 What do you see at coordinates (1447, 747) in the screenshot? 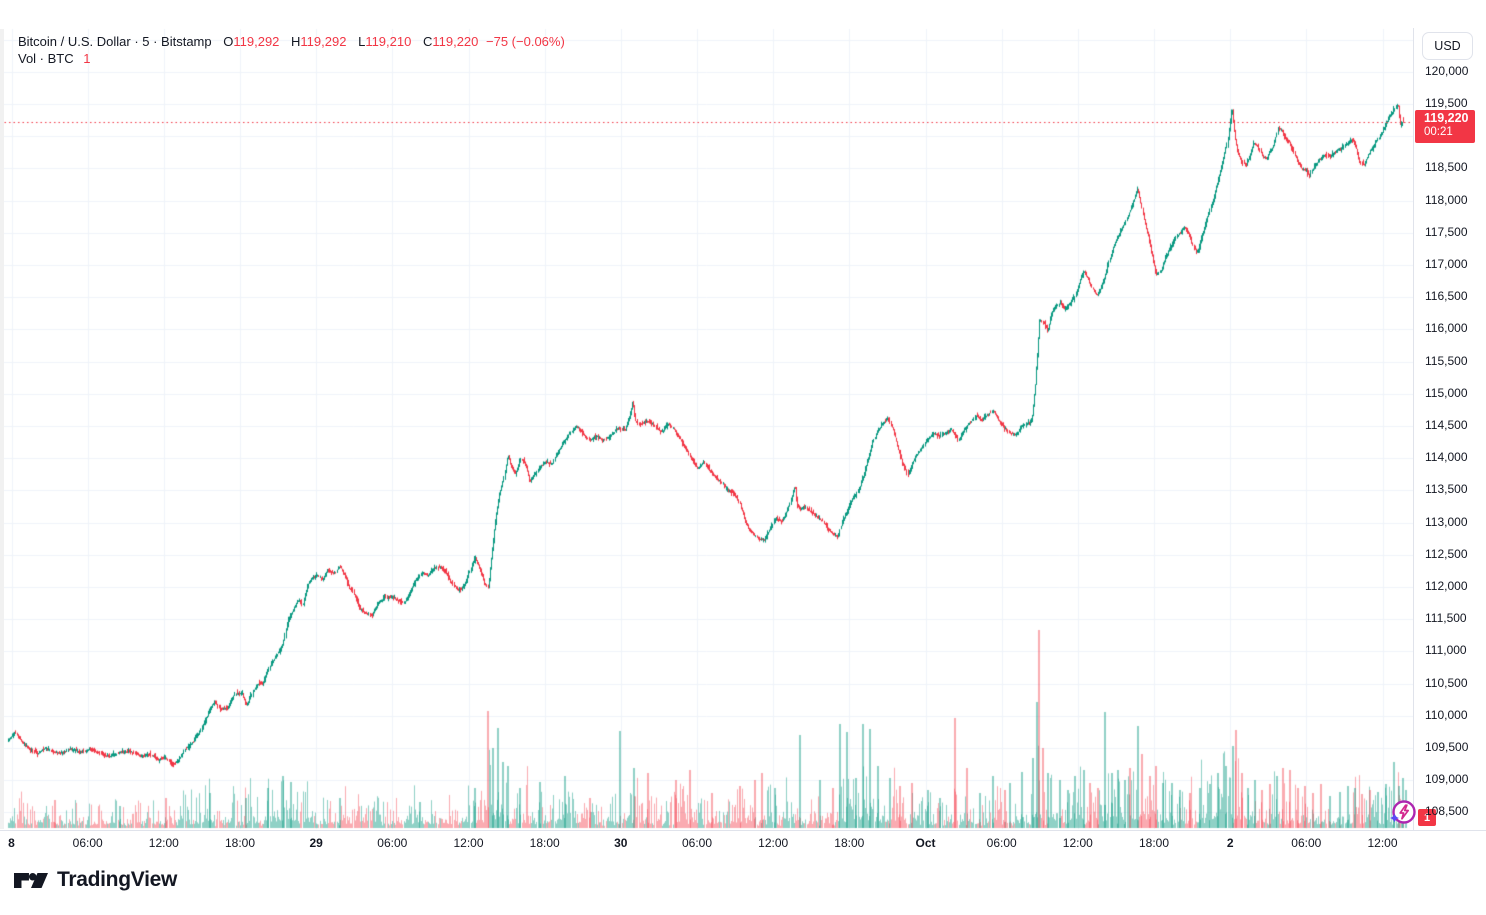
I see `price-axis-label: 109,500` at bounding box center [1447, 747].